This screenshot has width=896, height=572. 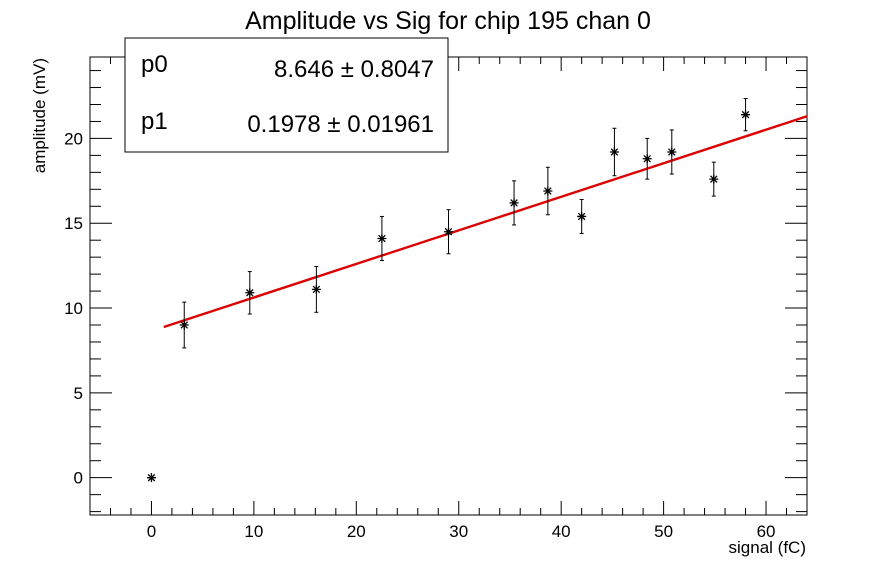 What do you see at coordinates (448, 21) in the screenshot?
I see `chart-title: Amplitude vs Sig for chip 195 chan 0` at bounding box center [448, 21].